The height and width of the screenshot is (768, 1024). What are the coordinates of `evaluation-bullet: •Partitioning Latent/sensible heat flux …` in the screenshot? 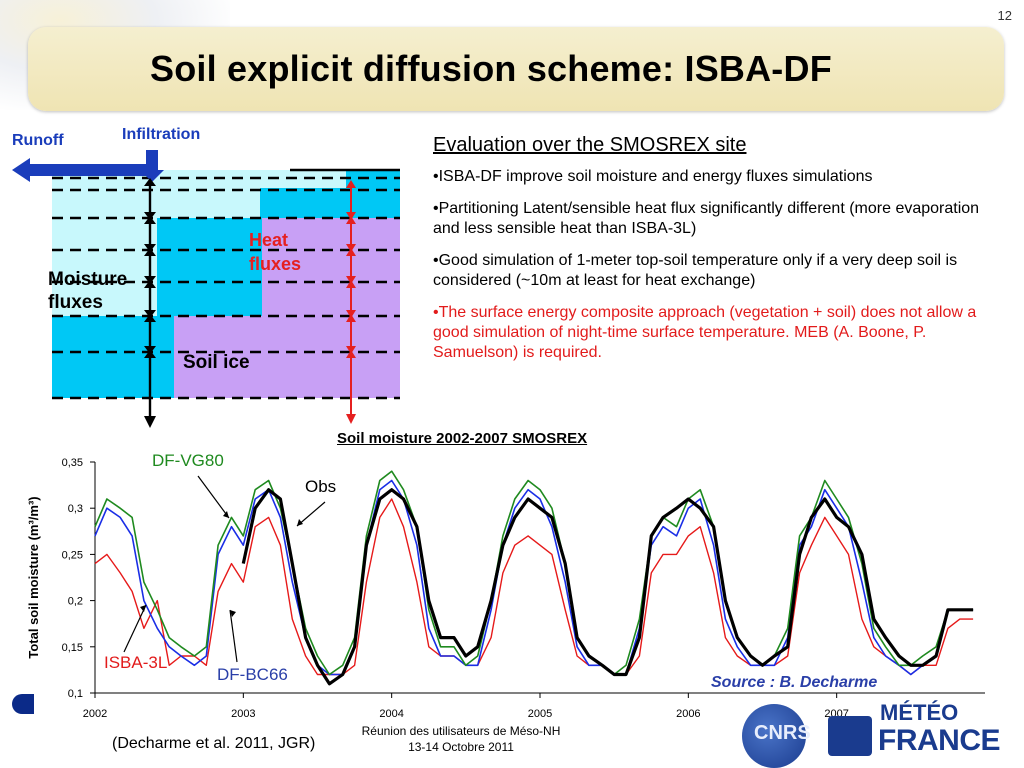 It's located at (706, 218).